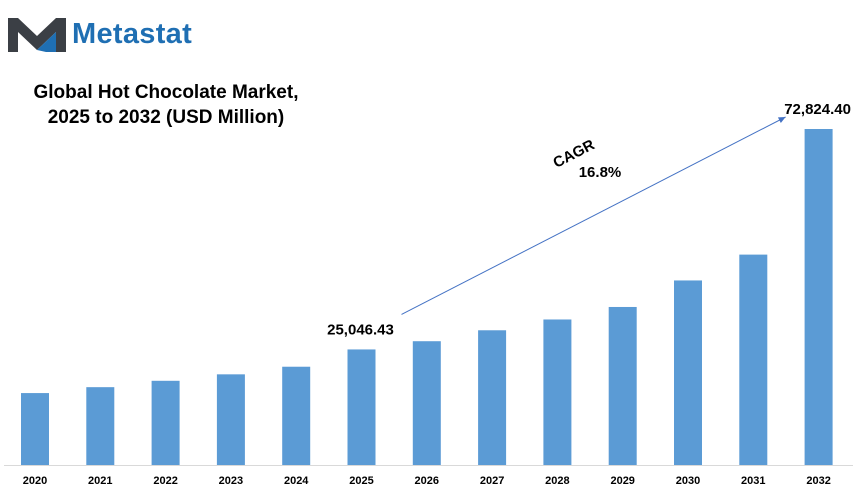  What do you see at coordinates (165, 481) in the screenshot?
I see `x-tick-label-2022: 2022` at bounding box center [165, 481].